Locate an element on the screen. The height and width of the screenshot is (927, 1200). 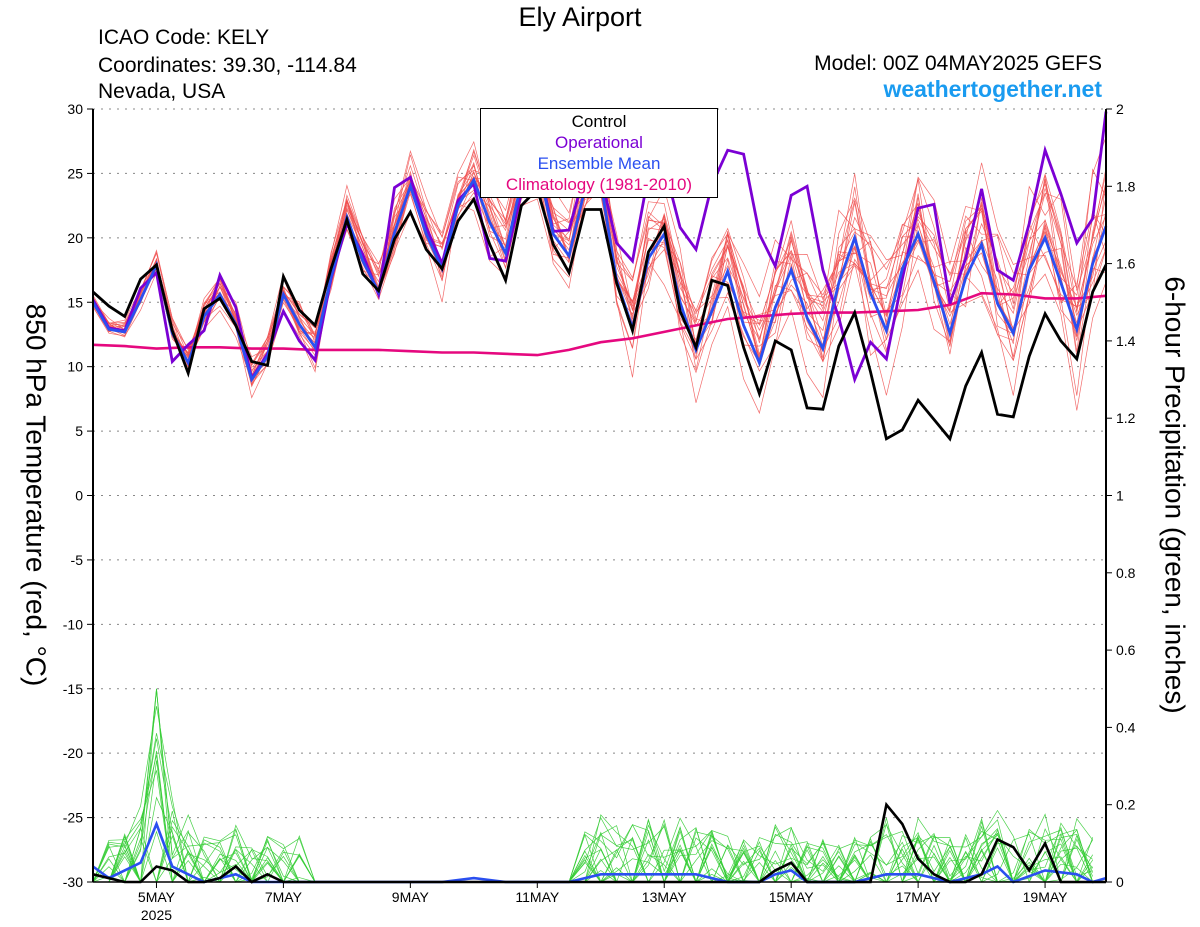
left-tick-label: -30 is located at coordinates (73, 882).